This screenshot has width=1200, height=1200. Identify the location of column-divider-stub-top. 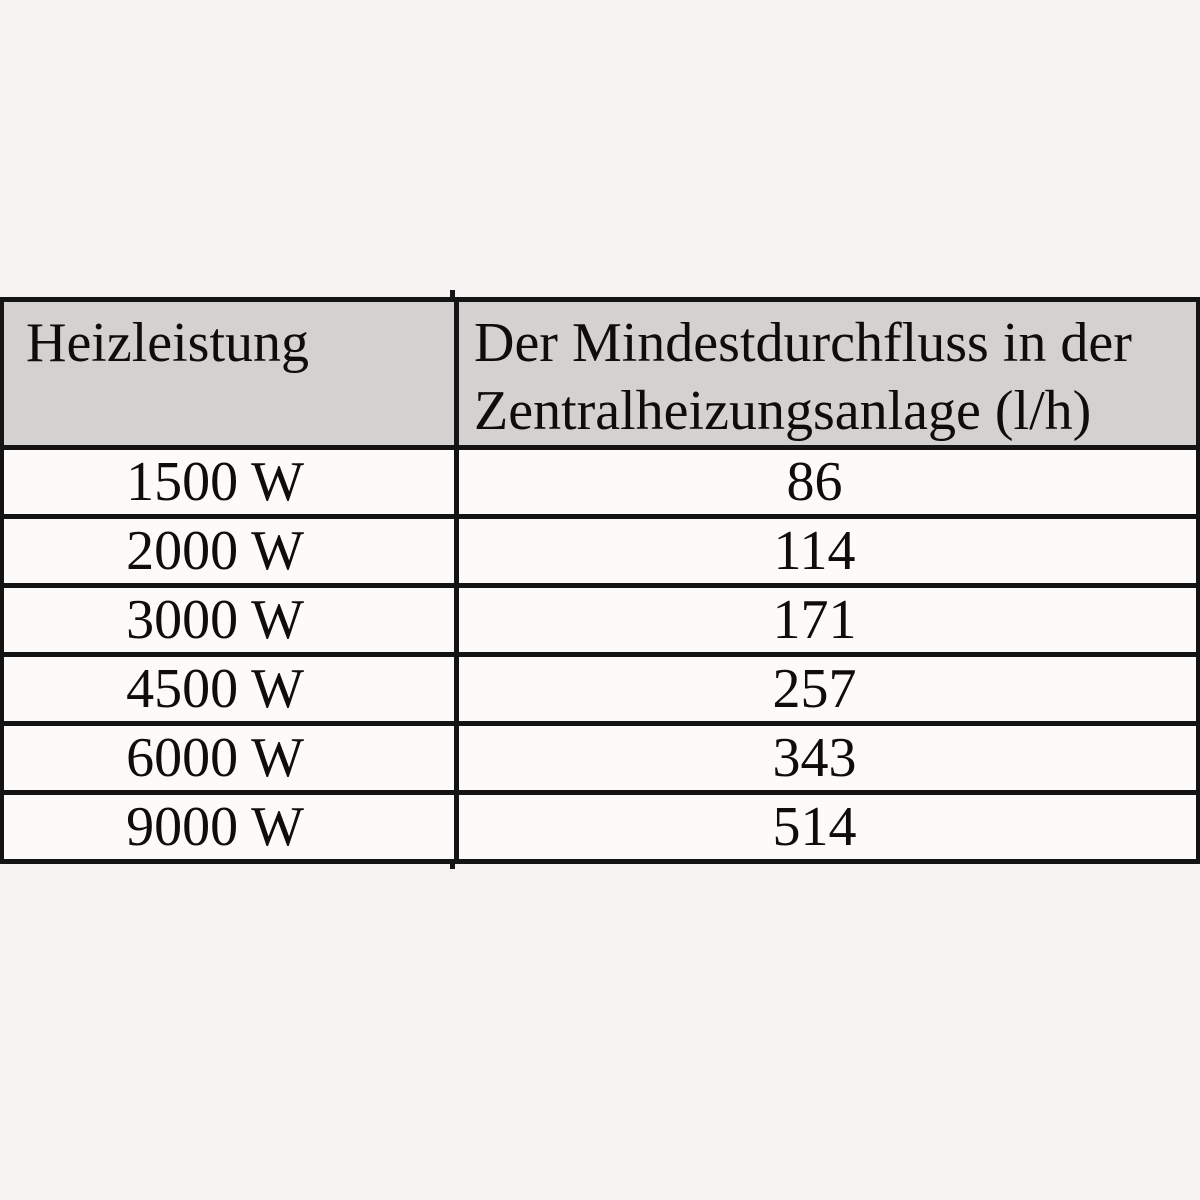
(452, 293).